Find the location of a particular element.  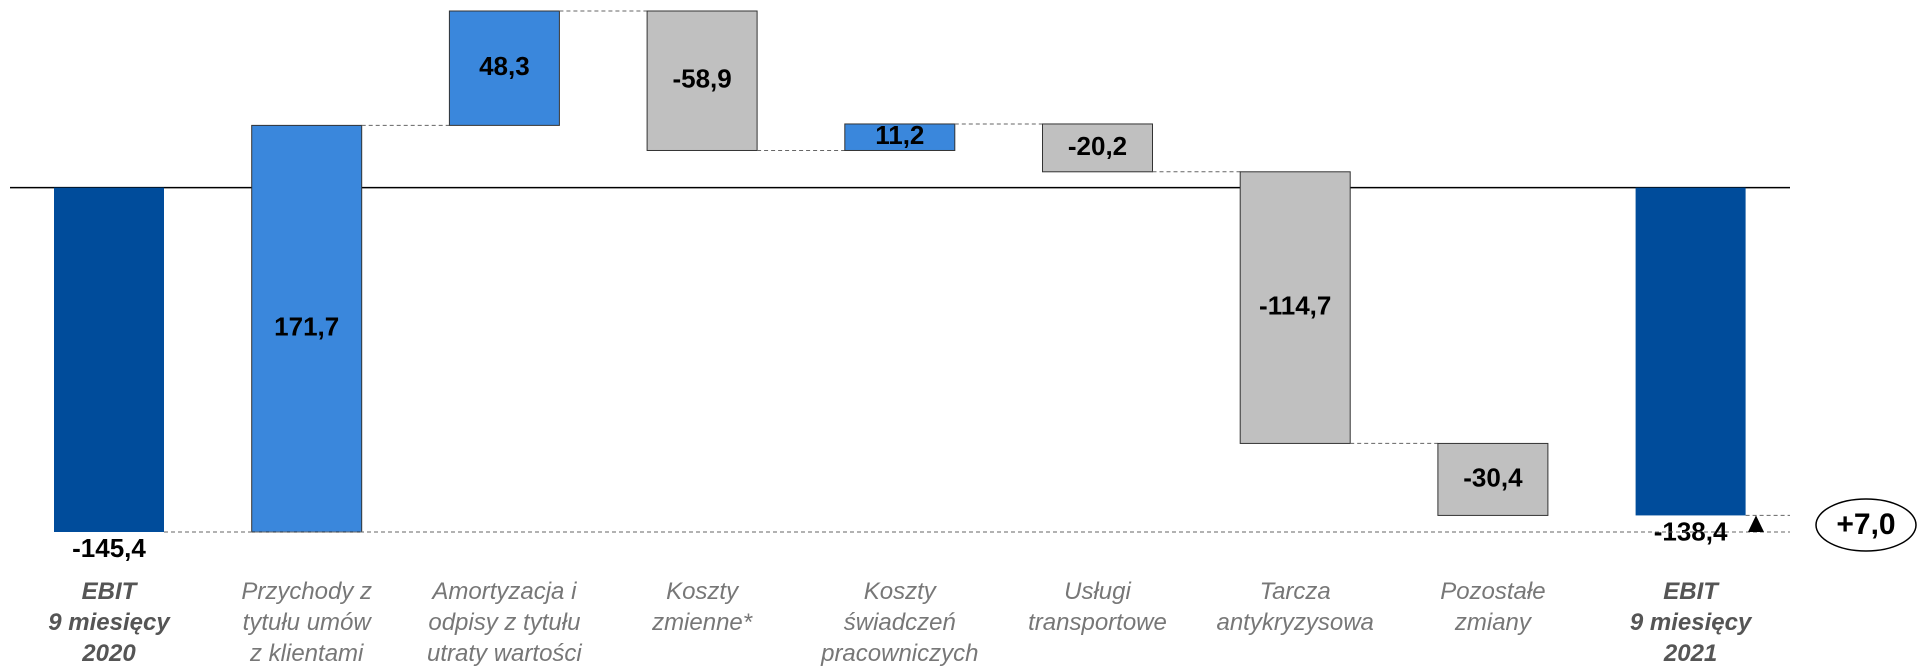

value-label: 171,7 is located at coordinates (306, 327).